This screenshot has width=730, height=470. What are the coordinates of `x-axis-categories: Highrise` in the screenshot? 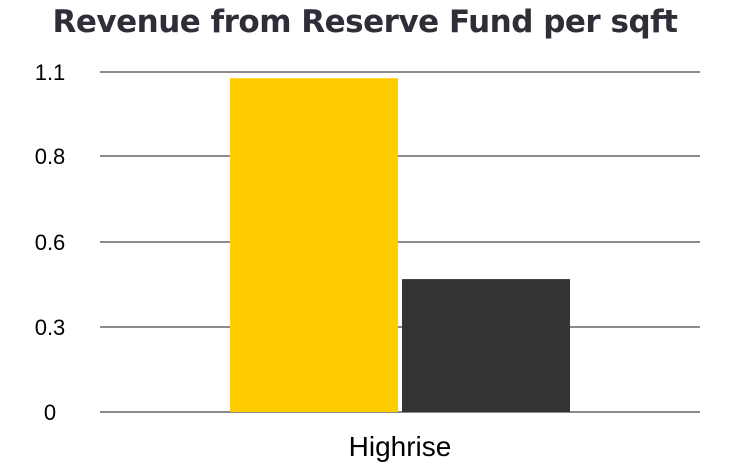 It's located at (400, 446).